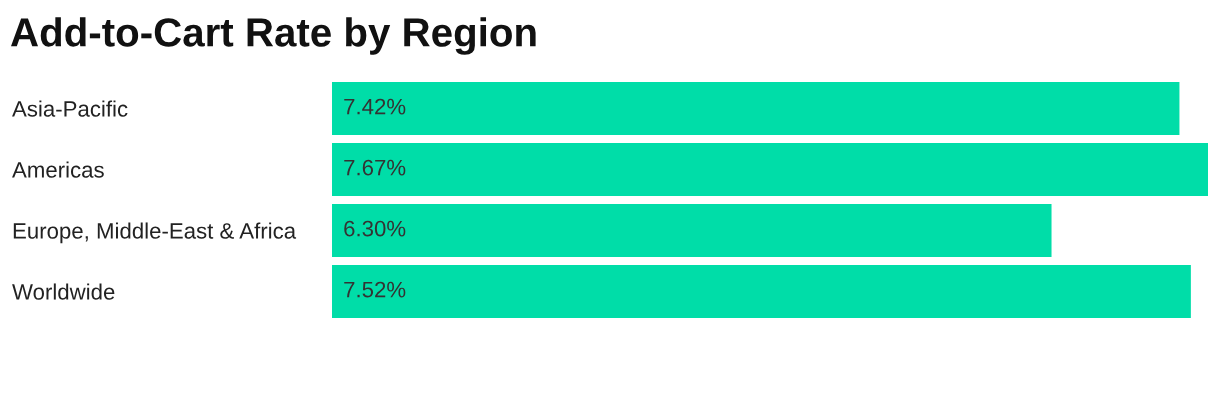 This screenshot has height=396, width=1220. Describe the element at coordinates (375, 228) in the screenshot. I see `data-label: 6.30%` at that location.